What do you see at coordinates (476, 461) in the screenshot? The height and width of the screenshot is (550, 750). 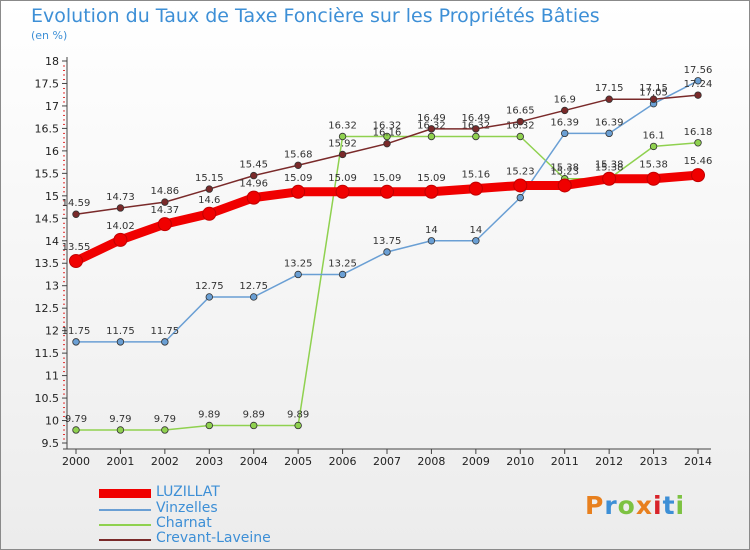 I see `x-tick-label: 2009` at bounding box center [476, 461].